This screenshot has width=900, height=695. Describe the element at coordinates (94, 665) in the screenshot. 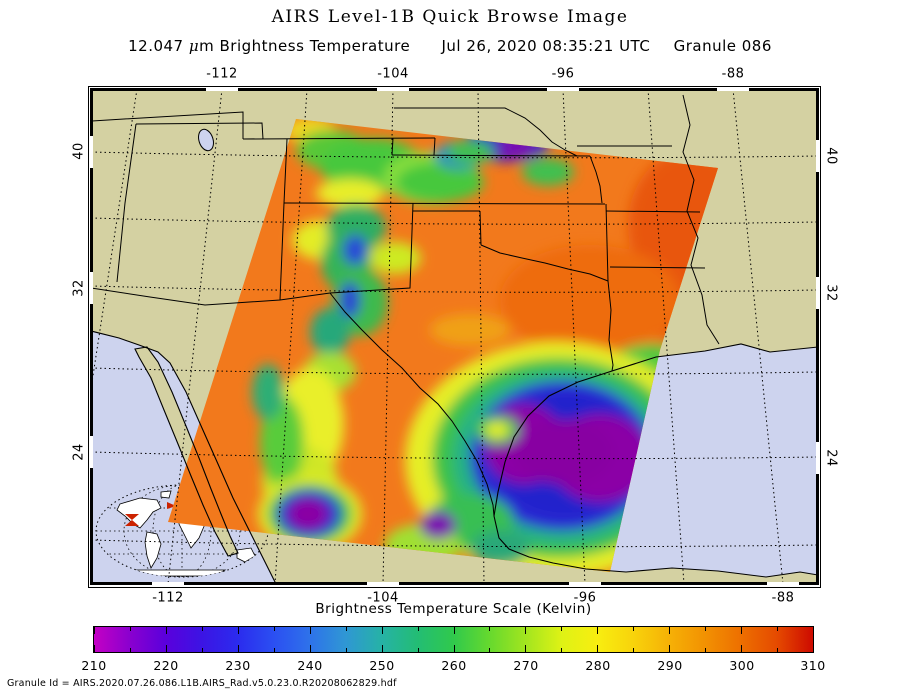

I see `colorbar-tick-label: 210` at that location.